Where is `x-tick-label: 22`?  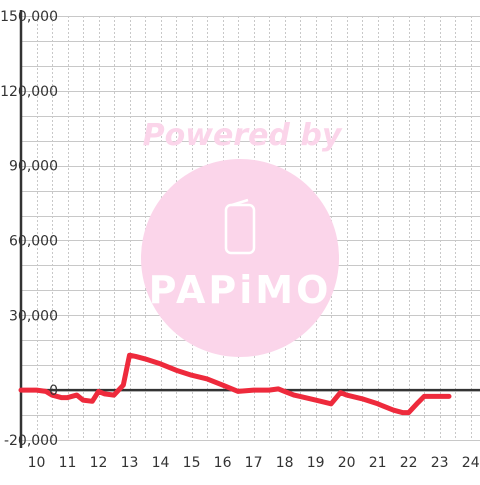 x-tick-label: 22 is located at coordinates (409, 463).